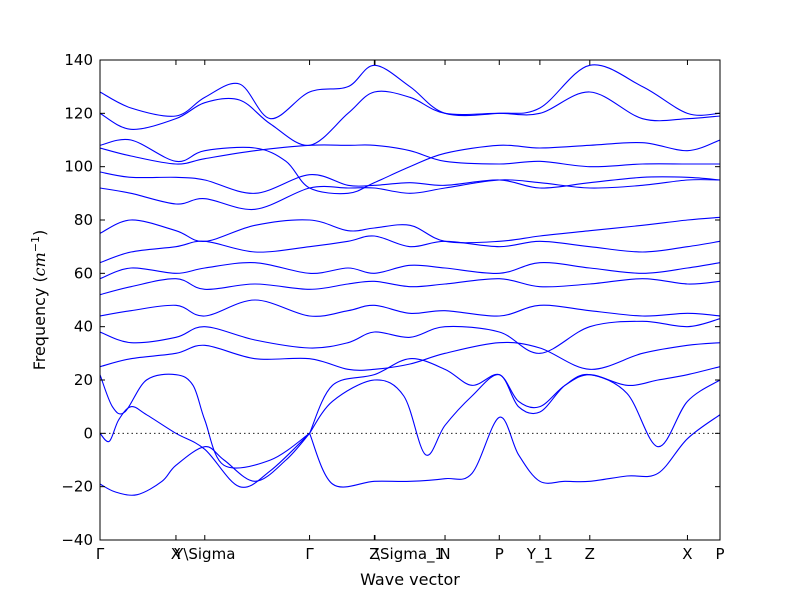 The width and height of the screenshot is (800, 600). I want to click on y-tick-label: 0, so click(88, 433).